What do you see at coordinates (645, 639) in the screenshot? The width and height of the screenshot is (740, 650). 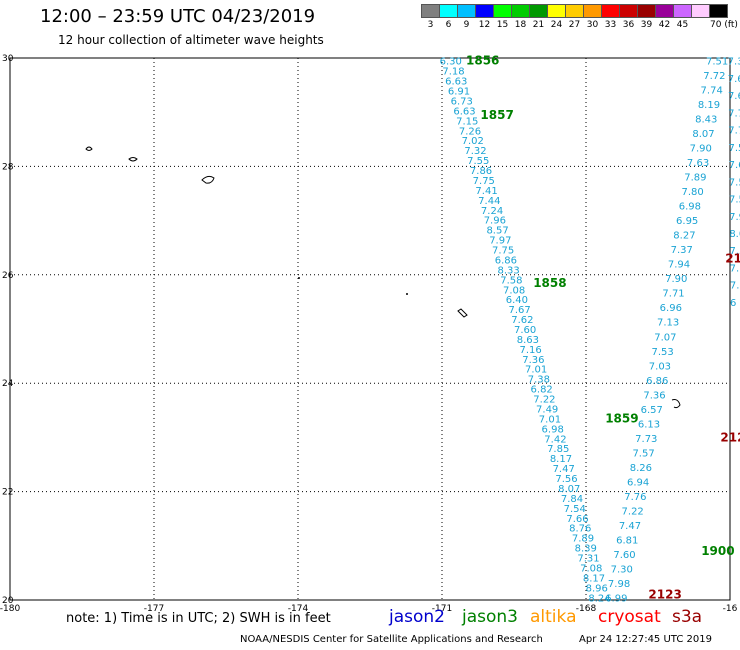 I see `footer-timestamp: Apr 24 12:27:45 UTC 2019` at bounding box center [645, 639].